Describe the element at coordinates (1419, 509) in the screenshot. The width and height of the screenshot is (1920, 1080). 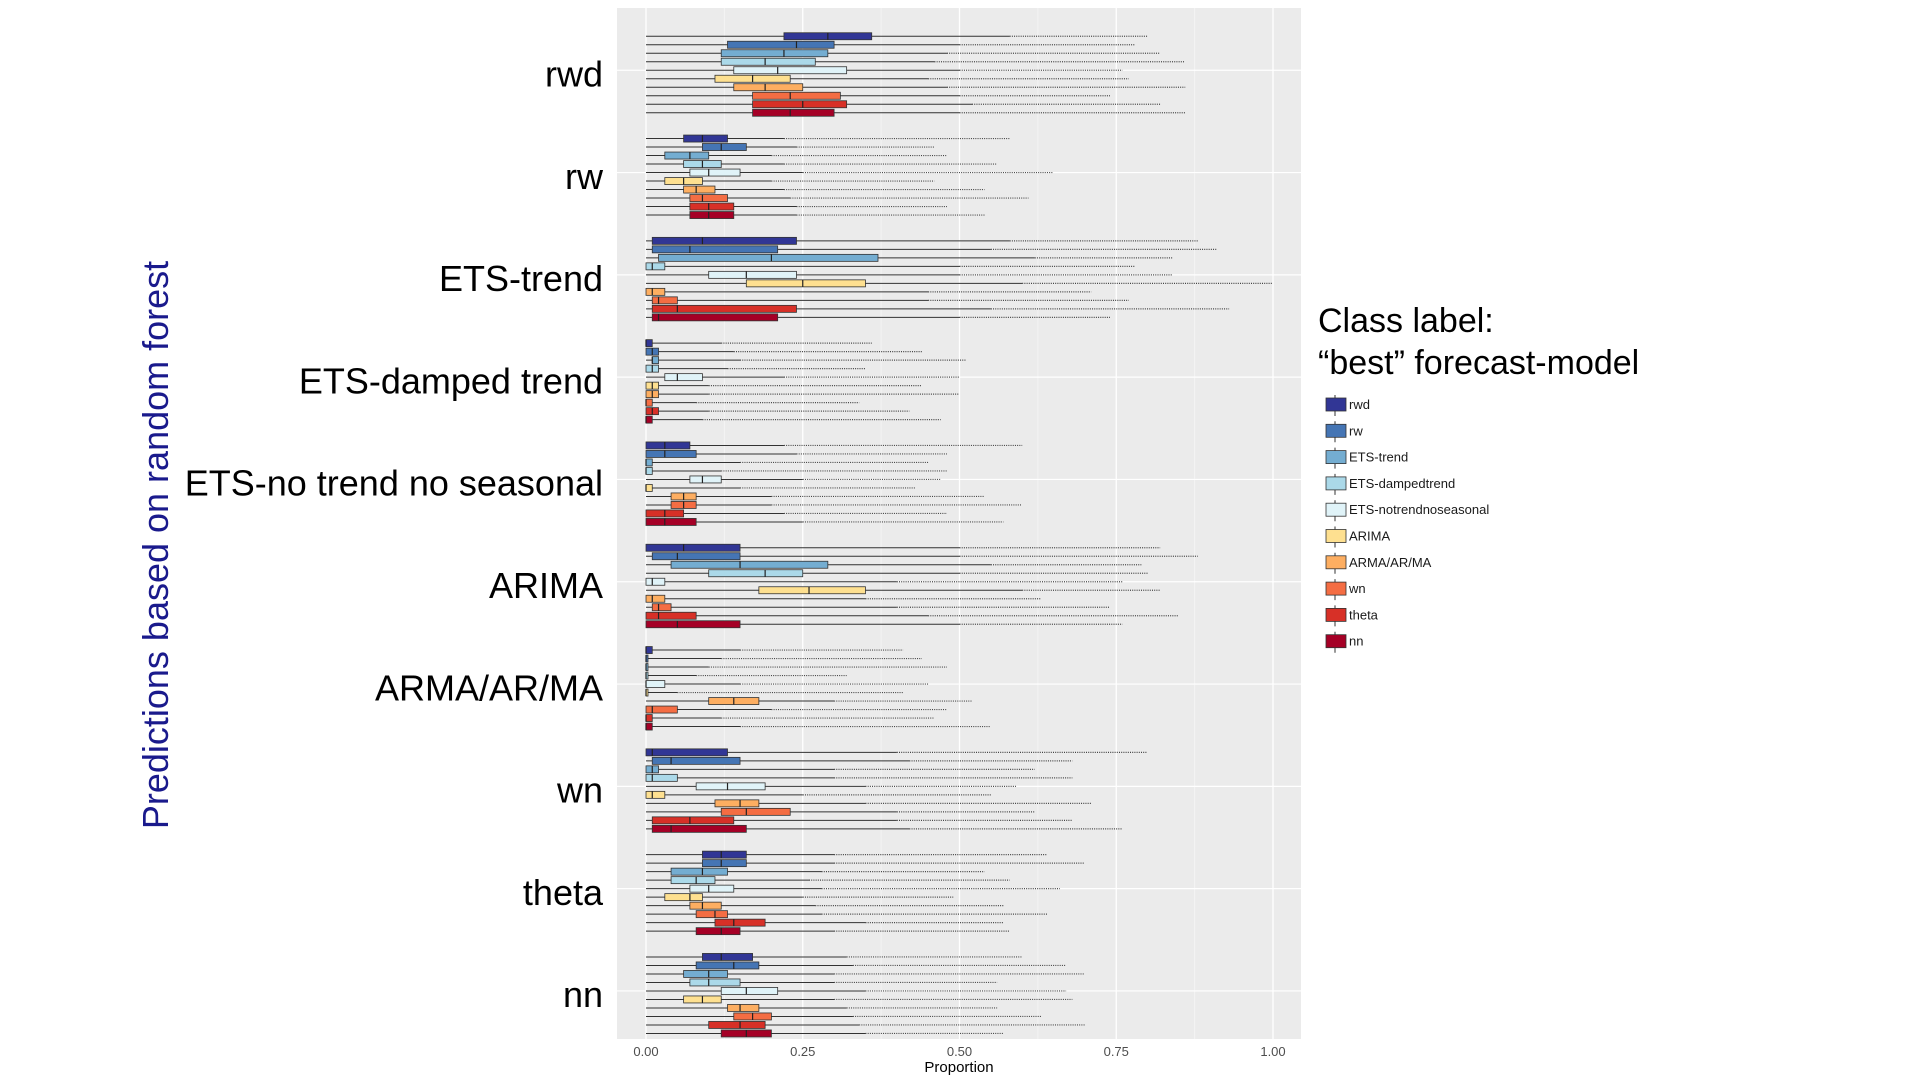
I see `legend-label: ETS-notrendnoseasonal` at that location.